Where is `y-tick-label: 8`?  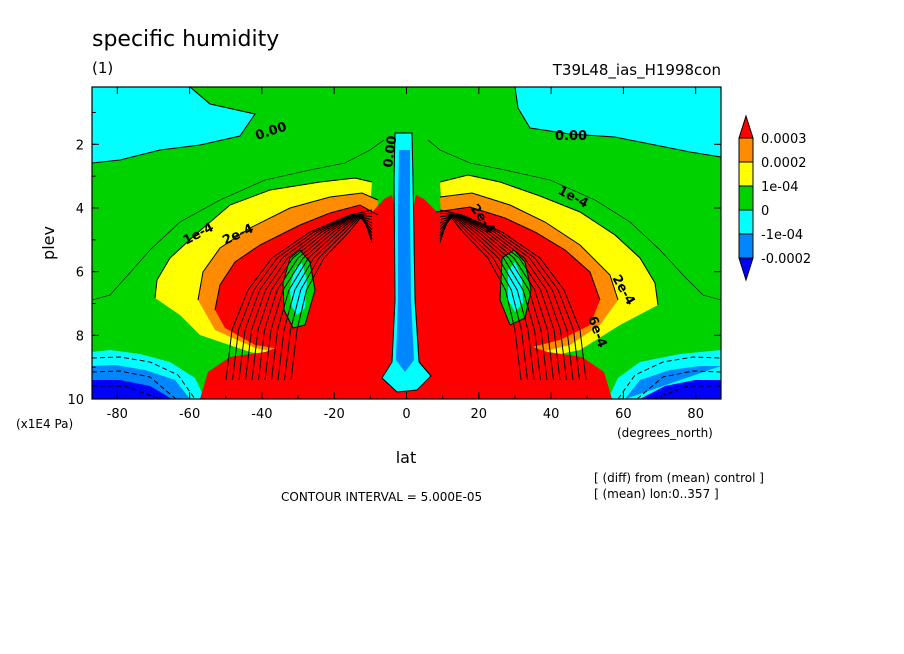 y-tick-label: 8 is located at coordinates (80, 336).